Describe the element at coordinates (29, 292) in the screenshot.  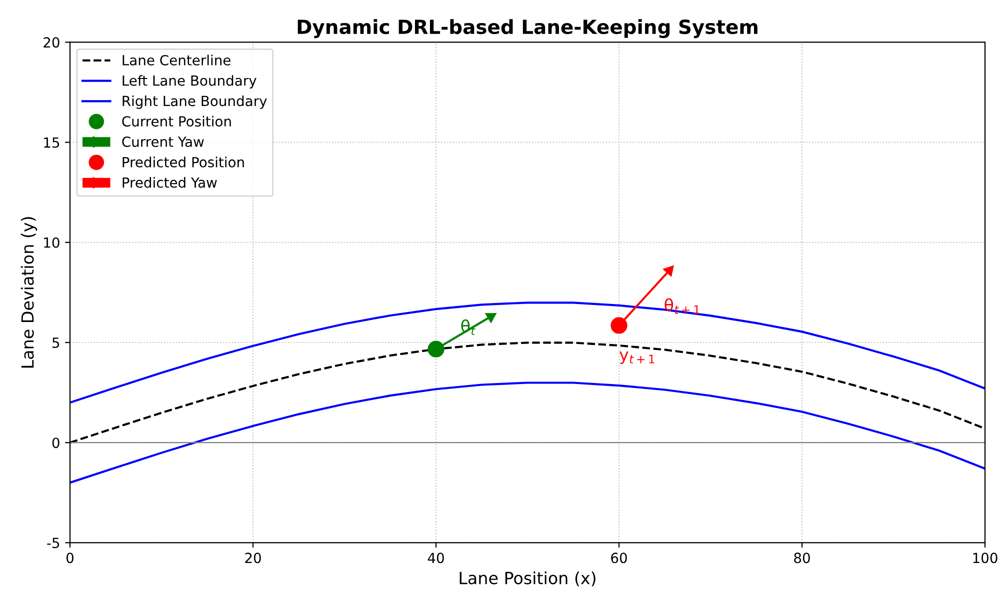
I see `y-axis-title: Lane Deviation (y)` at that location.